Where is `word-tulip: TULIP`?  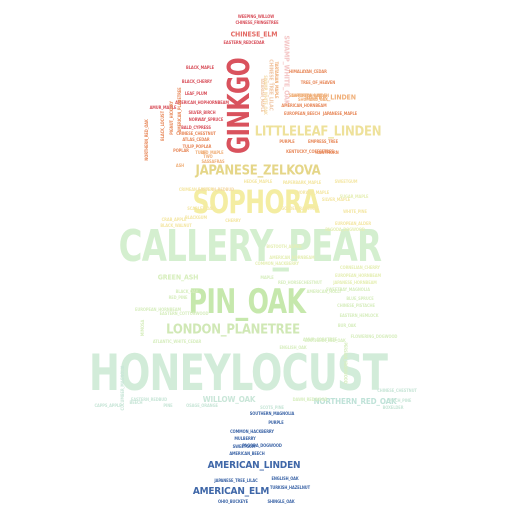
word-tulip: TULIP is located at coordinates (201, 152).